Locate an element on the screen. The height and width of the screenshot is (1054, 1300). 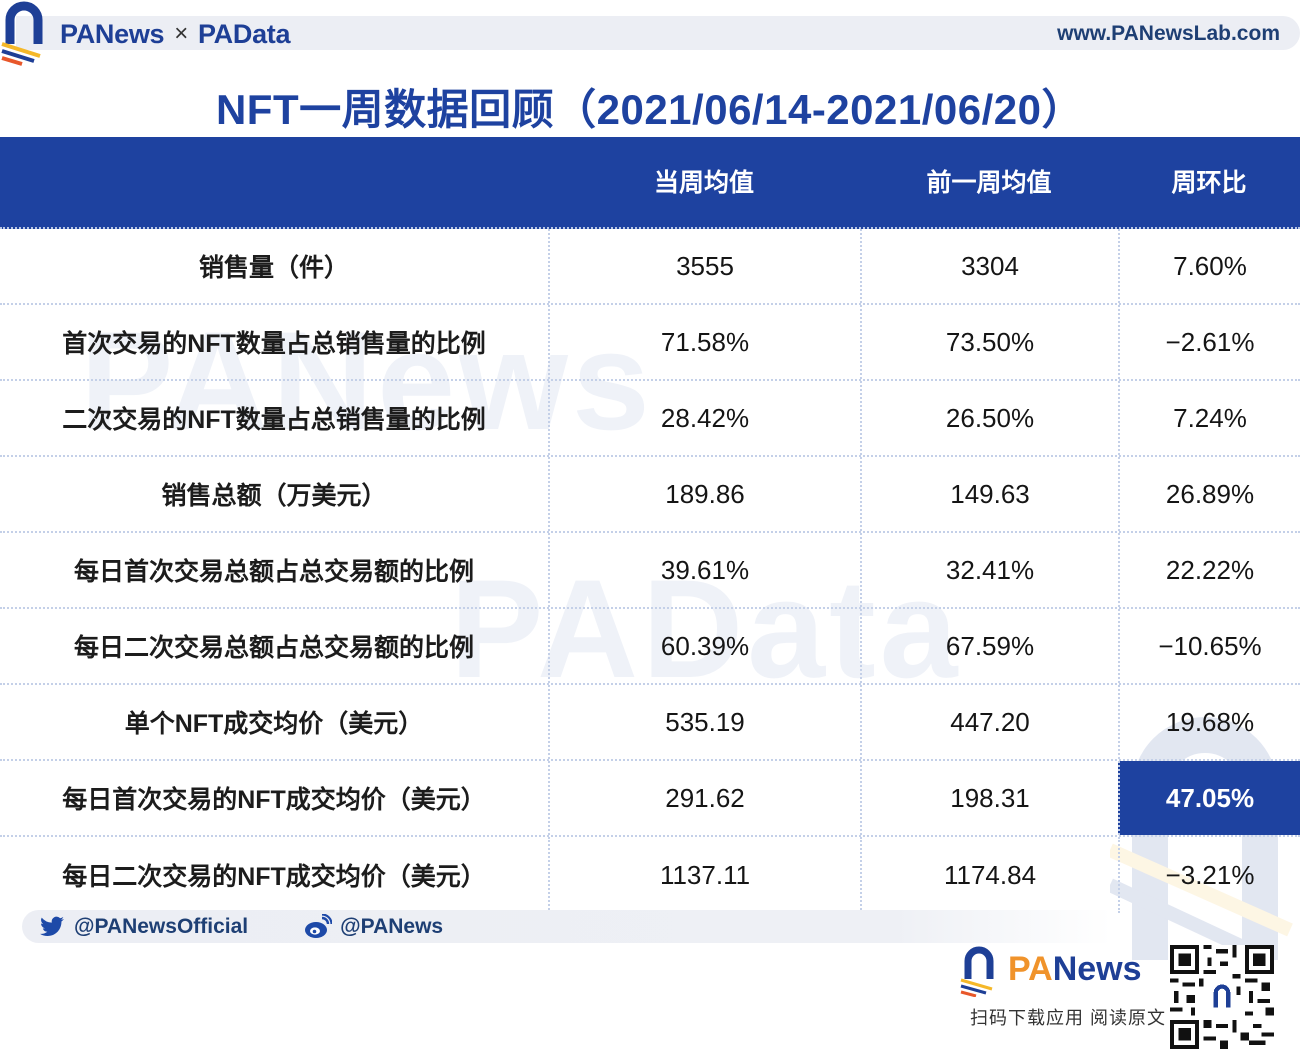
cell-current: 39.61% is located at coordinates (704, 570).